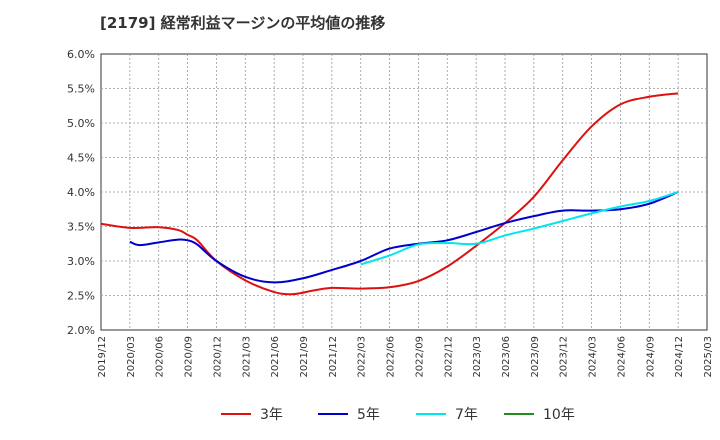  I want to click on x-tick-label: 2020/06, so click(160, 357).